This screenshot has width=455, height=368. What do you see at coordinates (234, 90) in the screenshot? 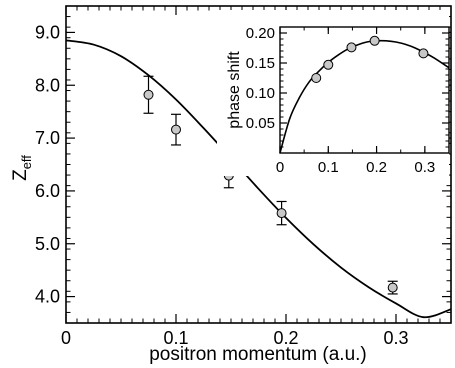
I see `inset-y-axis-title: phase shift` at bounding box center [234, 90].